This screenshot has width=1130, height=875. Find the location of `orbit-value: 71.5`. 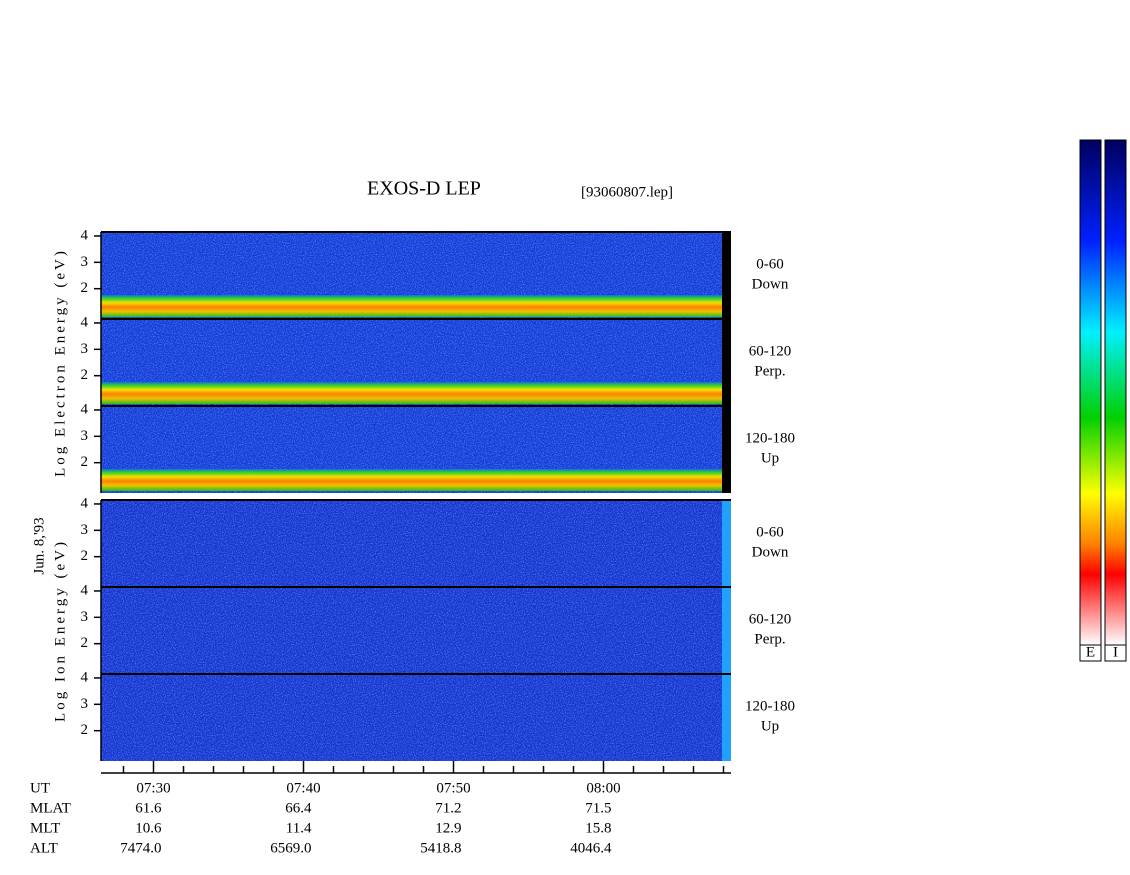

orbit-value: 71.5 is located at coordinates (598, 808).